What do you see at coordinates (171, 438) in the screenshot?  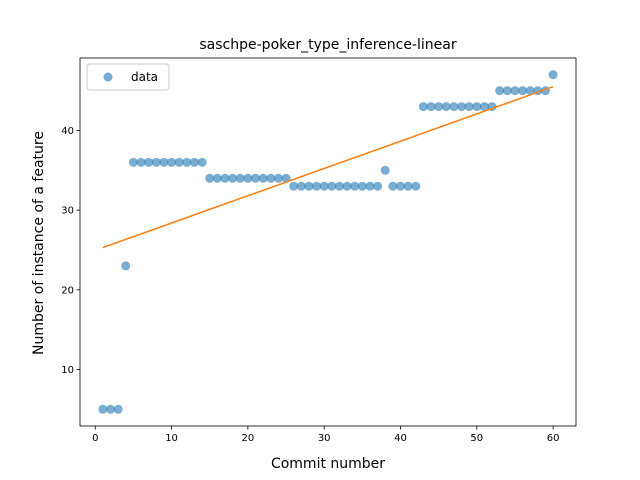 I see `x-tick-label: 10` at bounding box center [171, 438].